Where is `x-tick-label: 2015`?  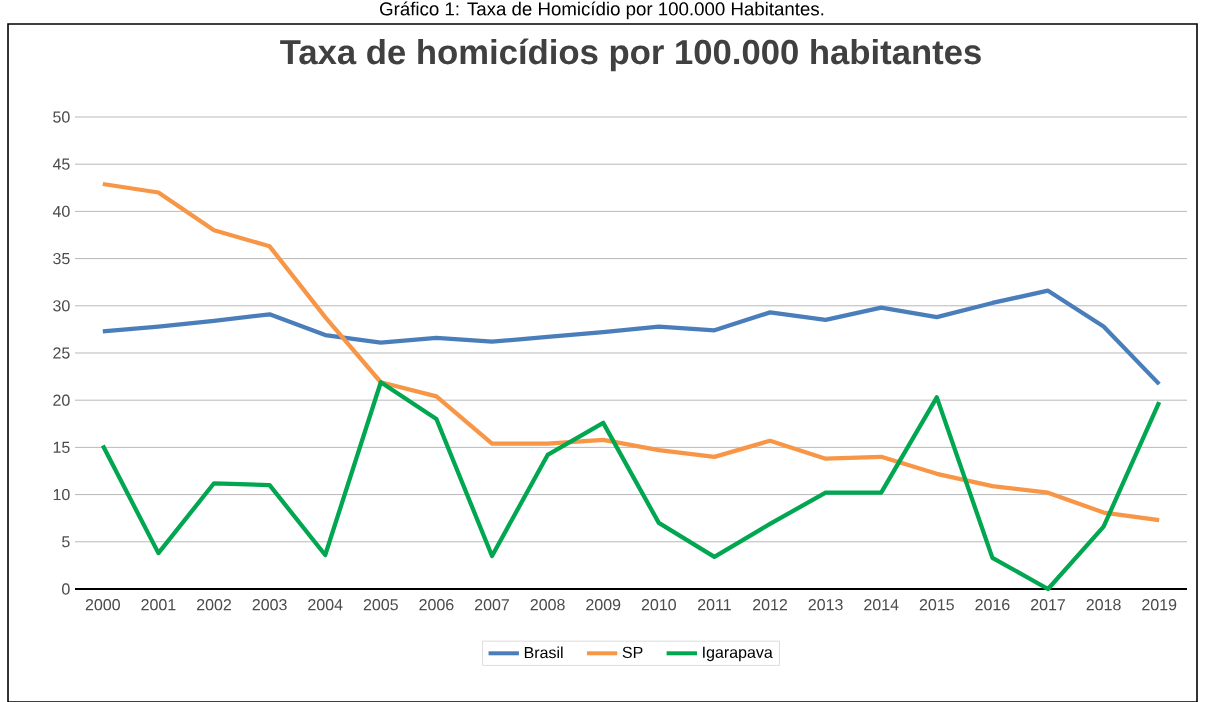 x-tick-label: 2015 is located at coordinates (936, 605).